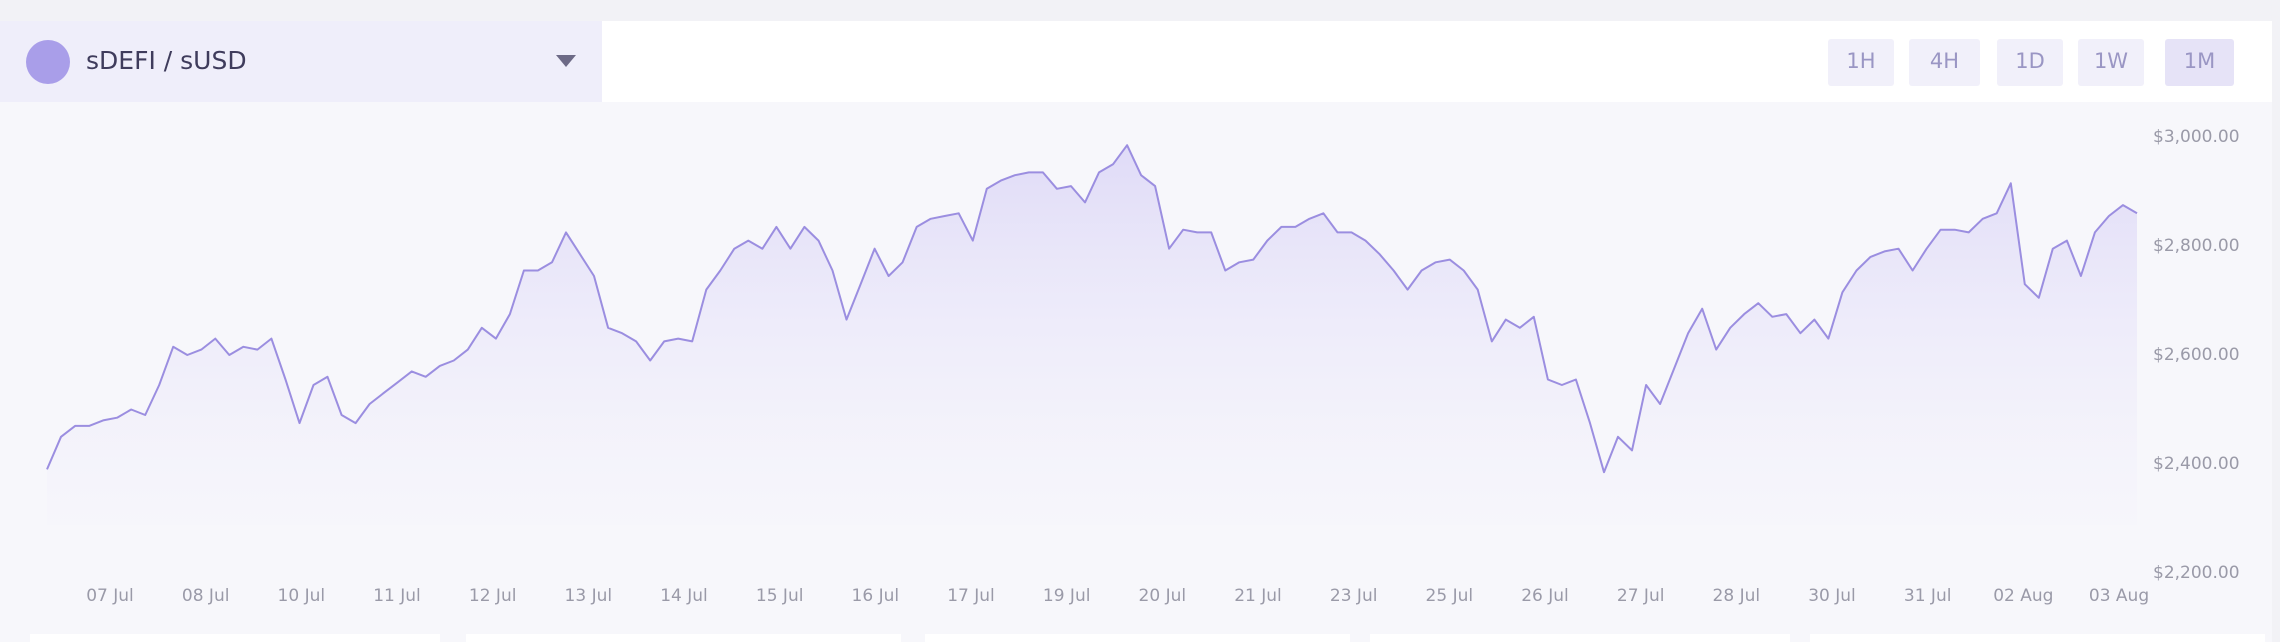 Image resolution: width=2280 pixels, height=642 pixels. Describe the element at coordinates (1928, 596) in the screenshot. I see `x-tick-label: 31 Jul` at that location.